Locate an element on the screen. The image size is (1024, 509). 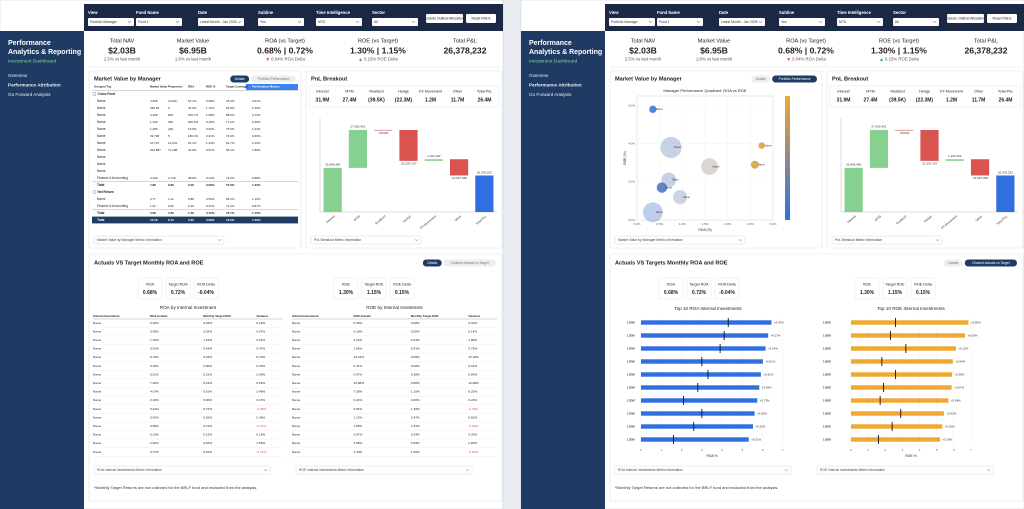
table-cell: 3.12% is located at coordinates (358, 340).